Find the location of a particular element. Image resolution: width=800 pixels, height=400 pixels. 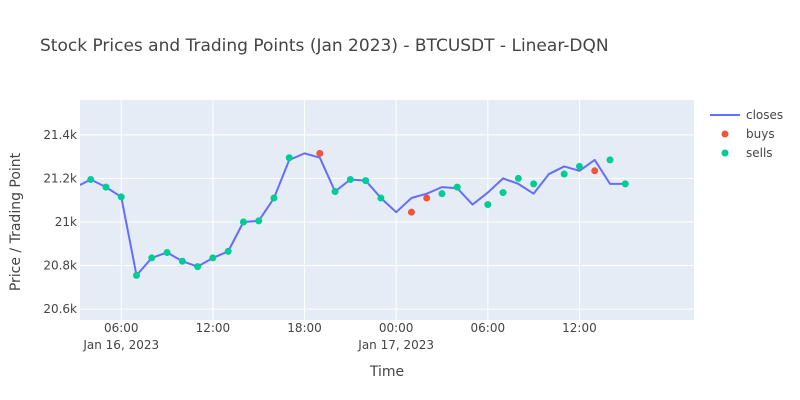

x-axis-title: Time is located at coordinates (386, 372).